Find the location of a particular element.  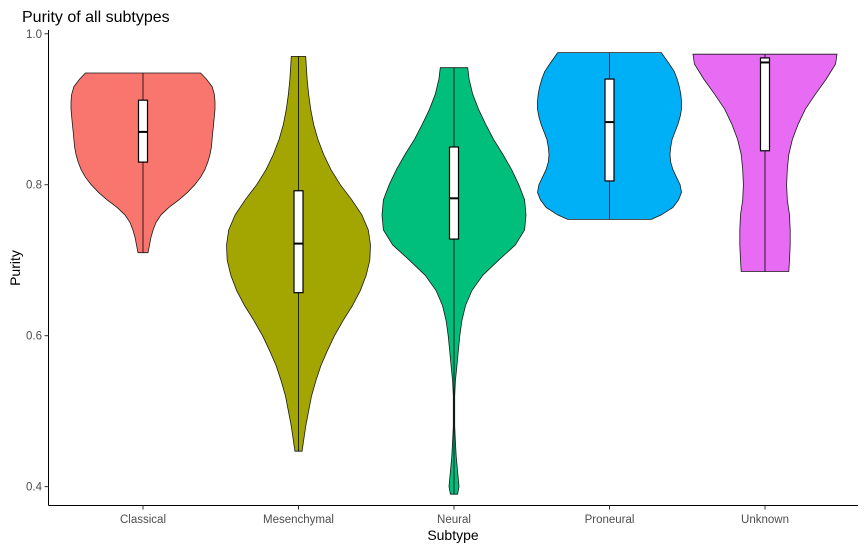

y-axis-ticks: 0.4 0.6 0.8 1.0 is located at coordinates (37, 261).